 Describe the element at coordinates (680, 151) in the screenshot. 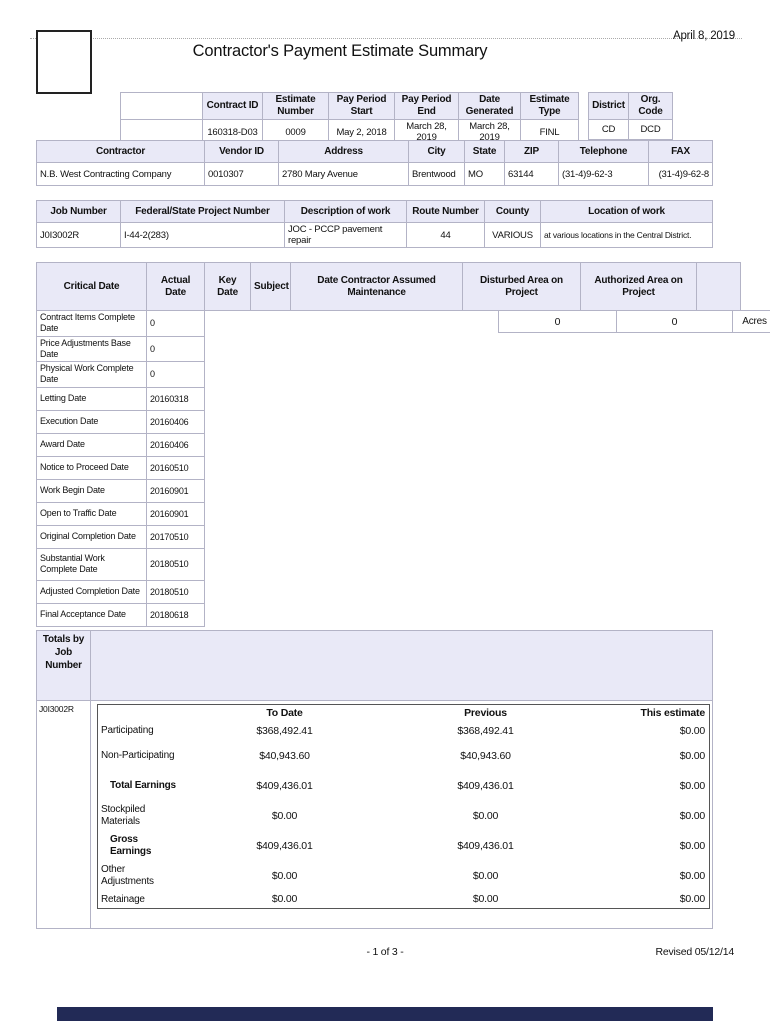

I see `fax-header: FAX` at that location.